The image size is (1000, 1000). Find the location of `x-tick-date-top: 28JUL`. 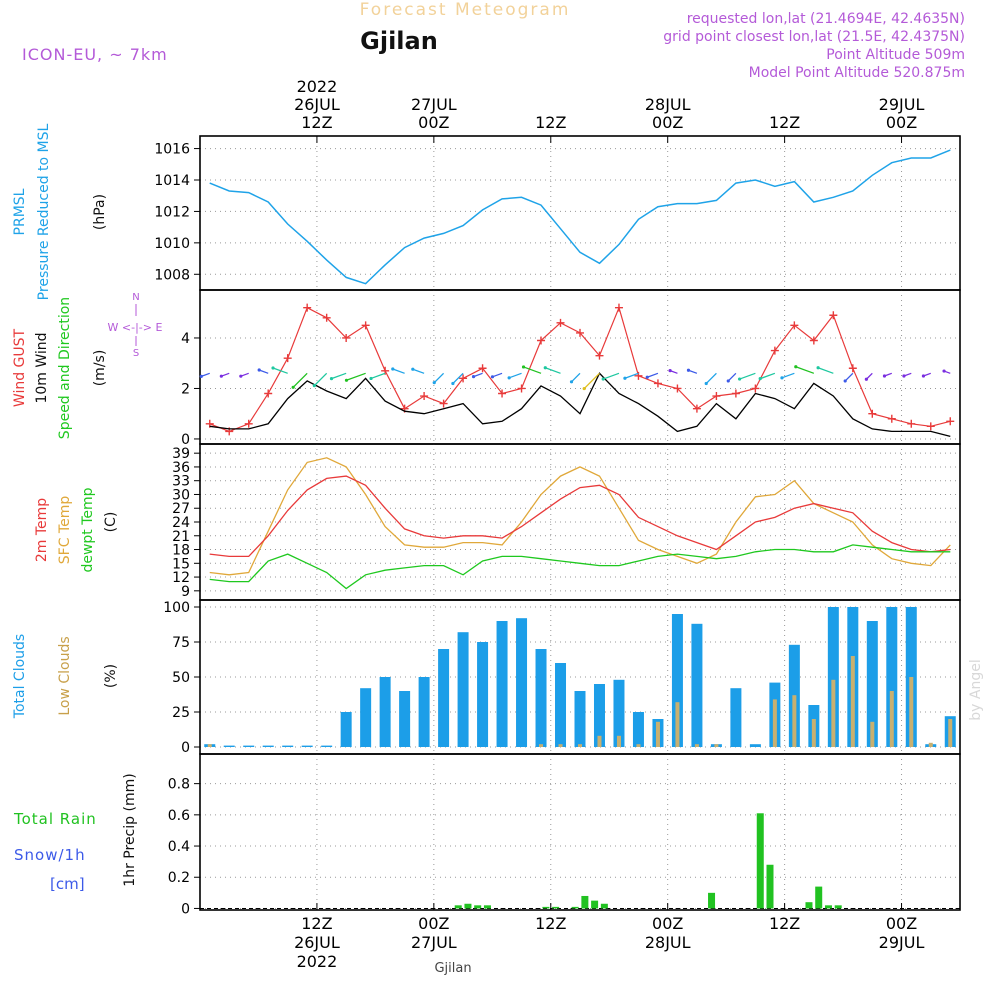

x-tick-date-top: 28JUL is located at coordinates (668, 104).